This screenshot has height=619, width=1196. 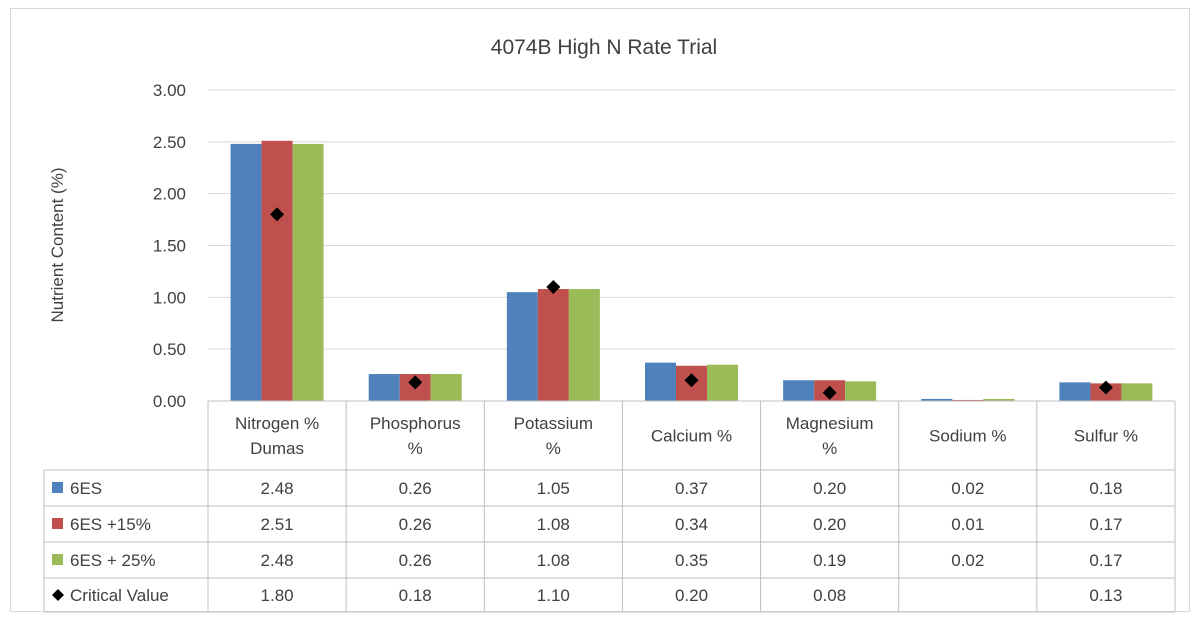 What do you see at coordinates (691, 524) in the screenshot?
I see `data-table-cell: 0.34` at bounding box center [691, 524].